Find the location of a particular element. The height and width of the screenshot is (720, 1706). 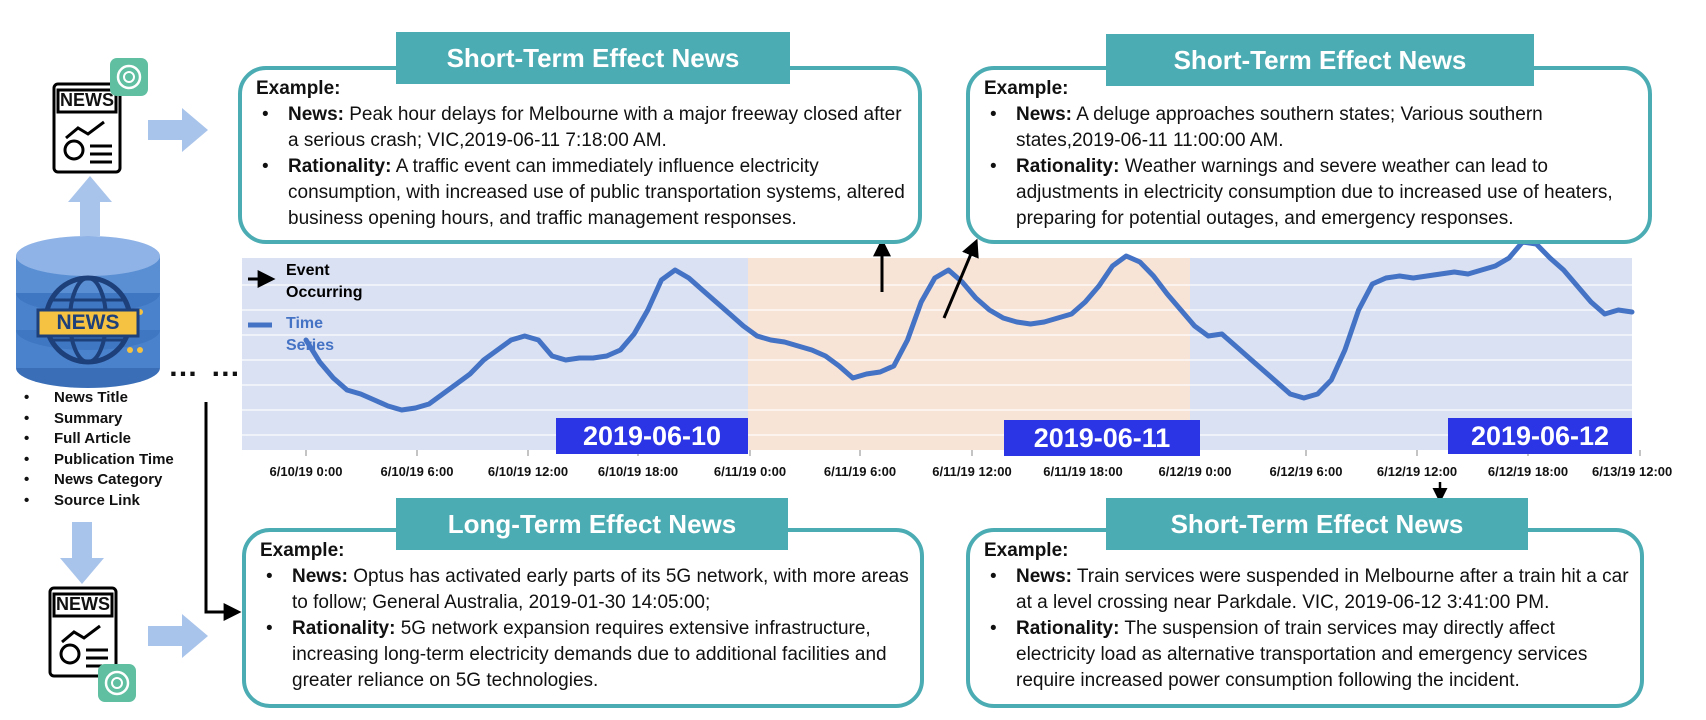

x-tick-label: 6/11/19 12:00 is located at coordinates (972, 471).